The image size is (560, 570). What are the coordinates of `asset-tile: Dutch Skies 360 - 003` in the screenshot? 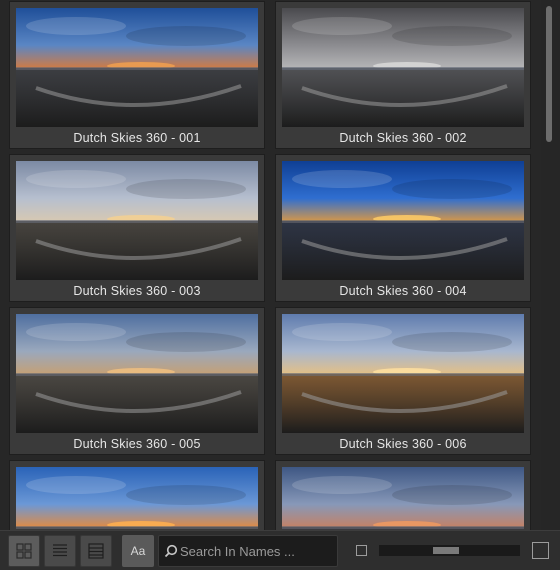 It's located at (137, 228).